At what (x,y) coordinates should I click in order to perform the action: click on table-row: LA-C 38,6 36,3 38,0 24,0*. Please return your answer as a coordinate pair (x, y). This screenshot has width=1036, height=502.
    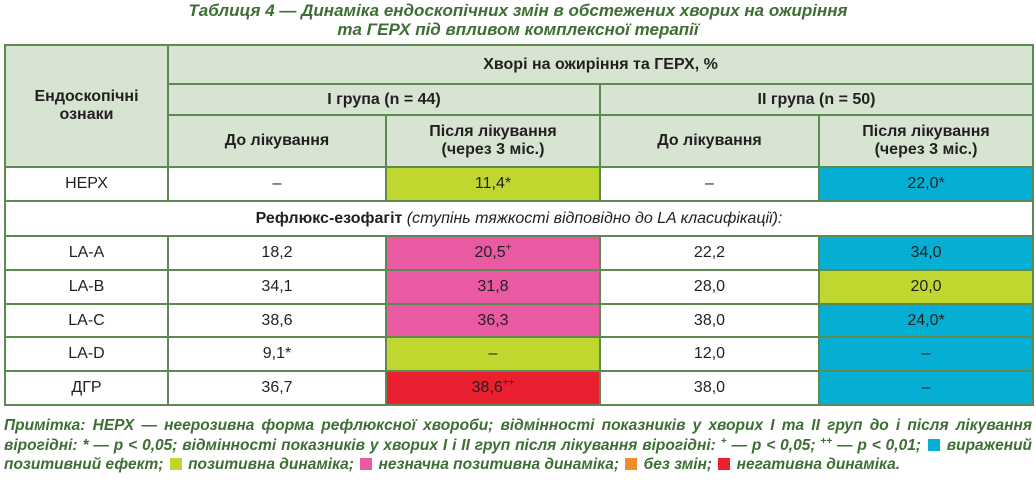
    Looking at the image, I should click on (519, 320).